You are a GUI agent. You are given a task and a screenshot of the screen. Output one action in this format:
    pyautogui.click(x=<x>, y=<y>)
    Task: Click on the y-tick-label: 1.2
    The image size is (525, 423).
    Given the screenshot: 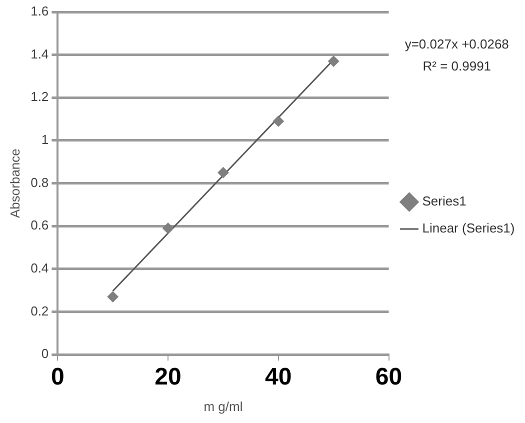 What is the action you would take?
    pyautogui.click(x=39, y=96)
    